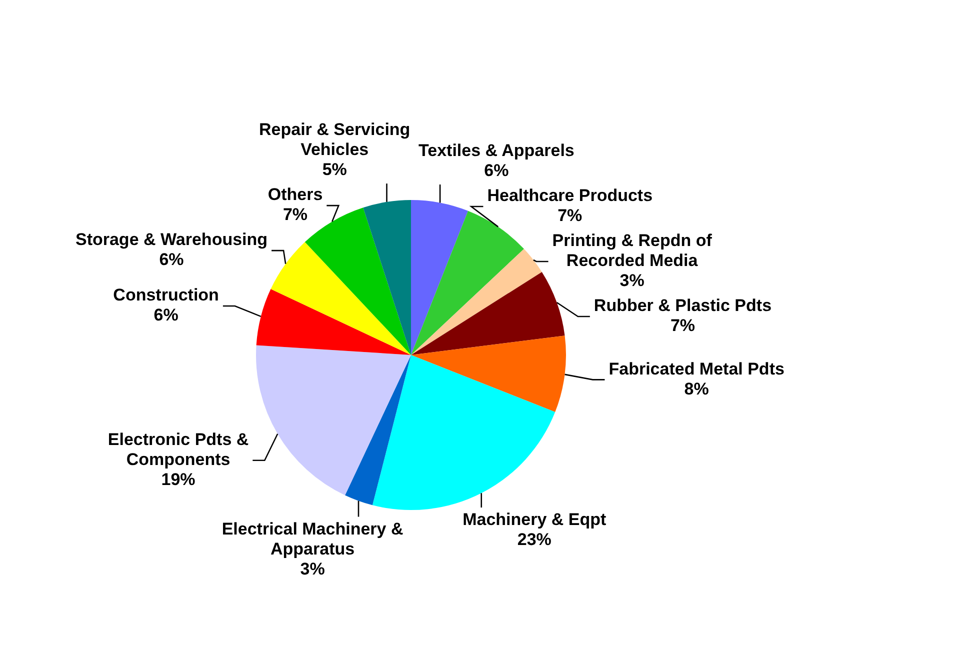 The height and width of the screenshot is (666, 963). Describe the element at coordinates (534, 520) in the screenshot. I see `slice-label: Machinery & Eqpt` at that location.